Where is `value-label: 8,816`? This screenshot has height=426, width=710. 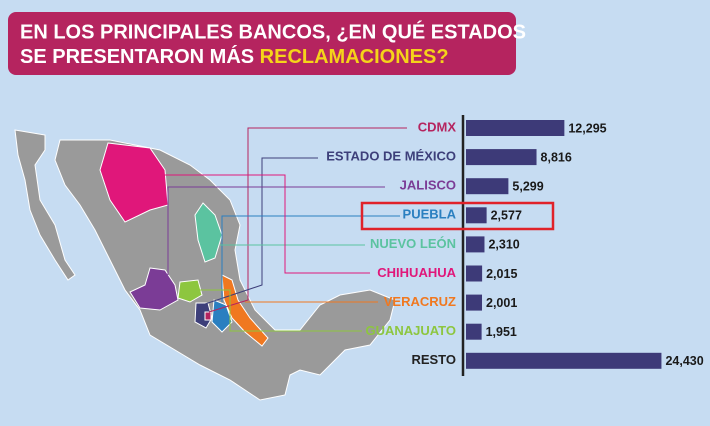
value-label: 8,816 is located at coordinates (556, 157).